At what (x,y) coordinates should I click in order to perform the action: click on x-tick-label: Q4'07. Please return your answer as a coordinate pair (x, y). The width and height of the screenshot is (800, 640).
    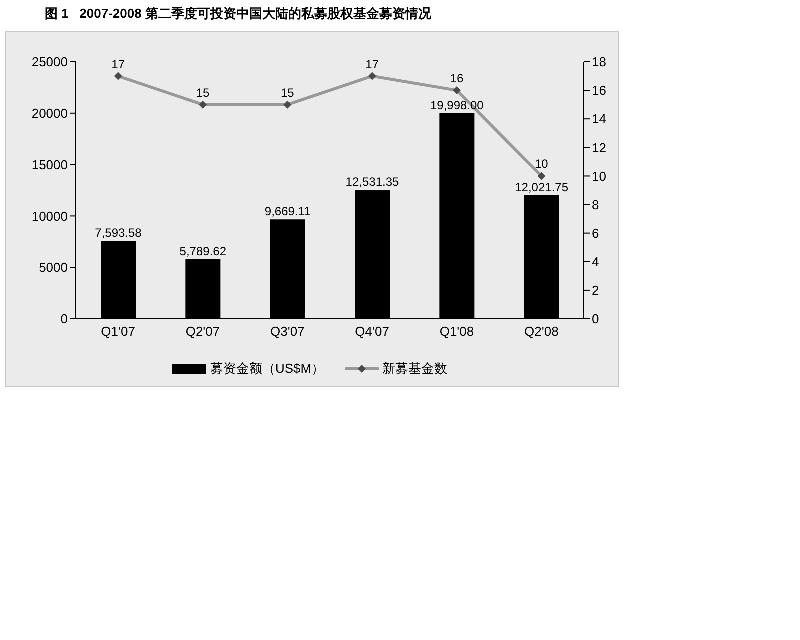
    Looking at the image, I should click on (372, 332).